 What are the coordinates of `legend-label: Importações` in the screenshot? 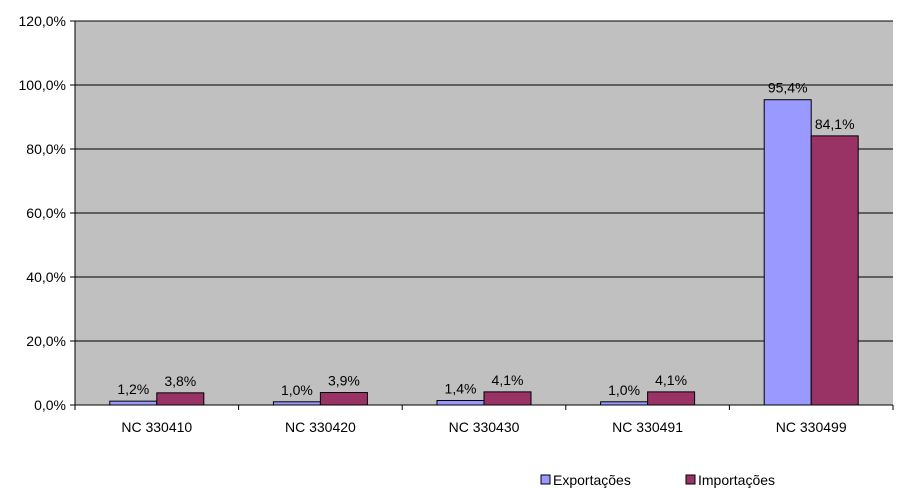 It's located at (736, 480).